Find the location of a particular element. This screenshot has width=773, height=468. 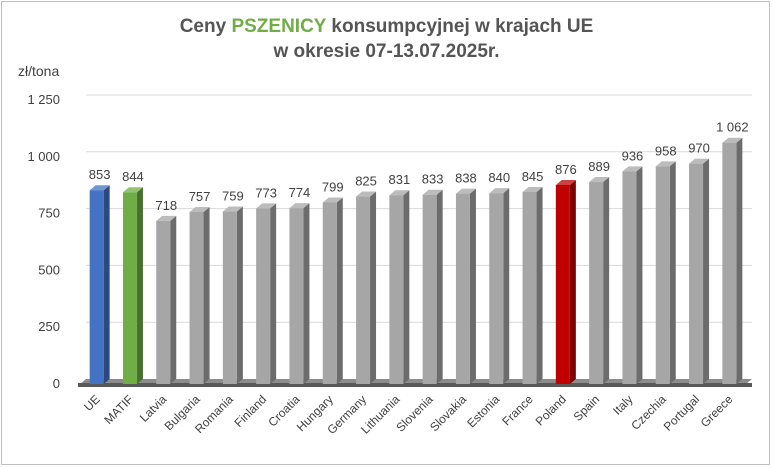

value-label: 1 062 is located at coordinates (732, 127).